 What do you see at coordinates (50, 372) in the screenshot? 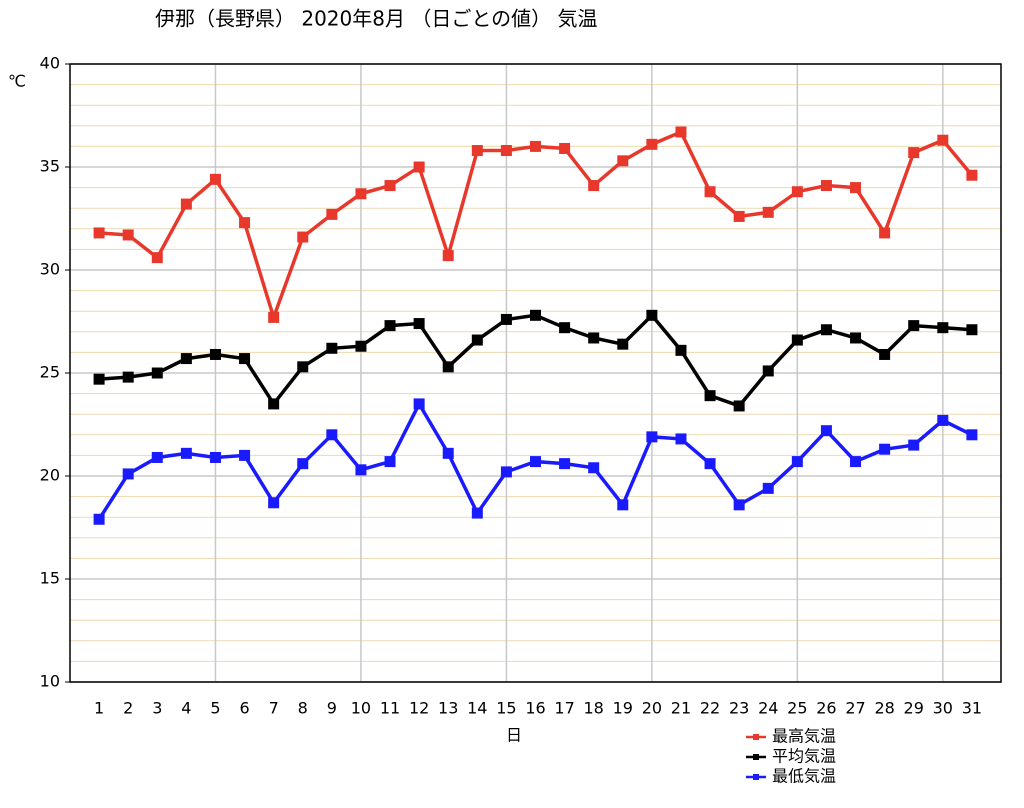
I see `y-tick-label: 25` at bounding box center [50, 372].